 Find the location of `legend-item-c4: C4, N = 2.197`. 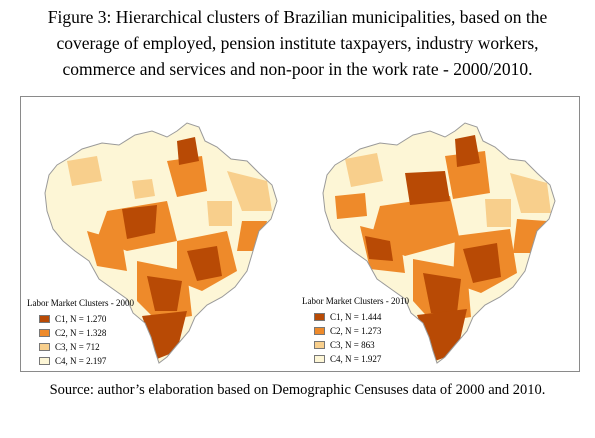

legend-item-c4: C4, N = 2.197 is located at coordinates (86, 361).